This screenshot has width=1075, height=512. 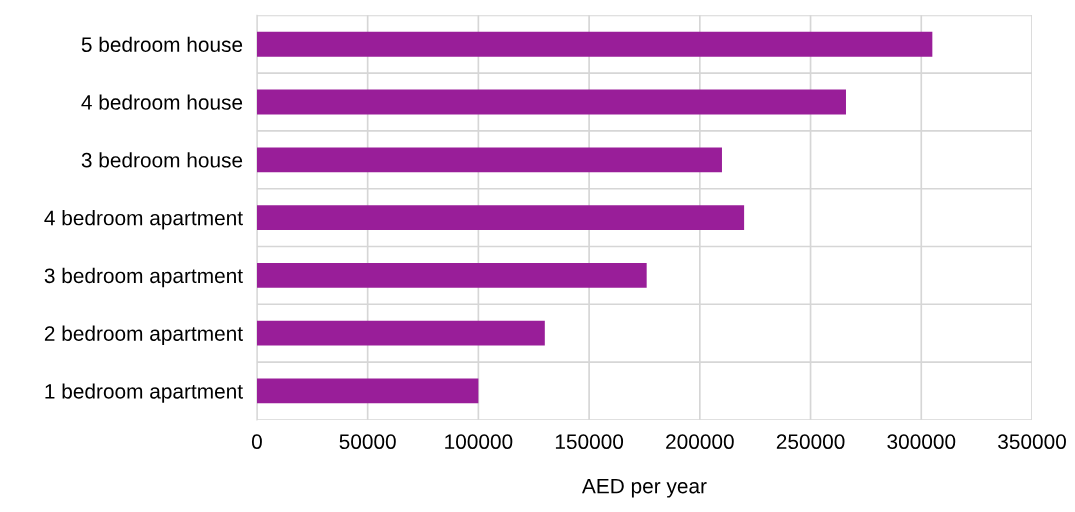 I want to click on y-tick-label: 3 bedroom apartment, so click(x=143, y=277).